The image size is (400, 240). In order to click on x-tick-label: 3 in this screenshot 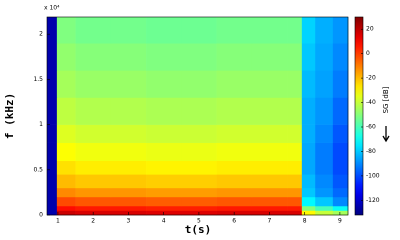, I will do `click(129, 221)`.